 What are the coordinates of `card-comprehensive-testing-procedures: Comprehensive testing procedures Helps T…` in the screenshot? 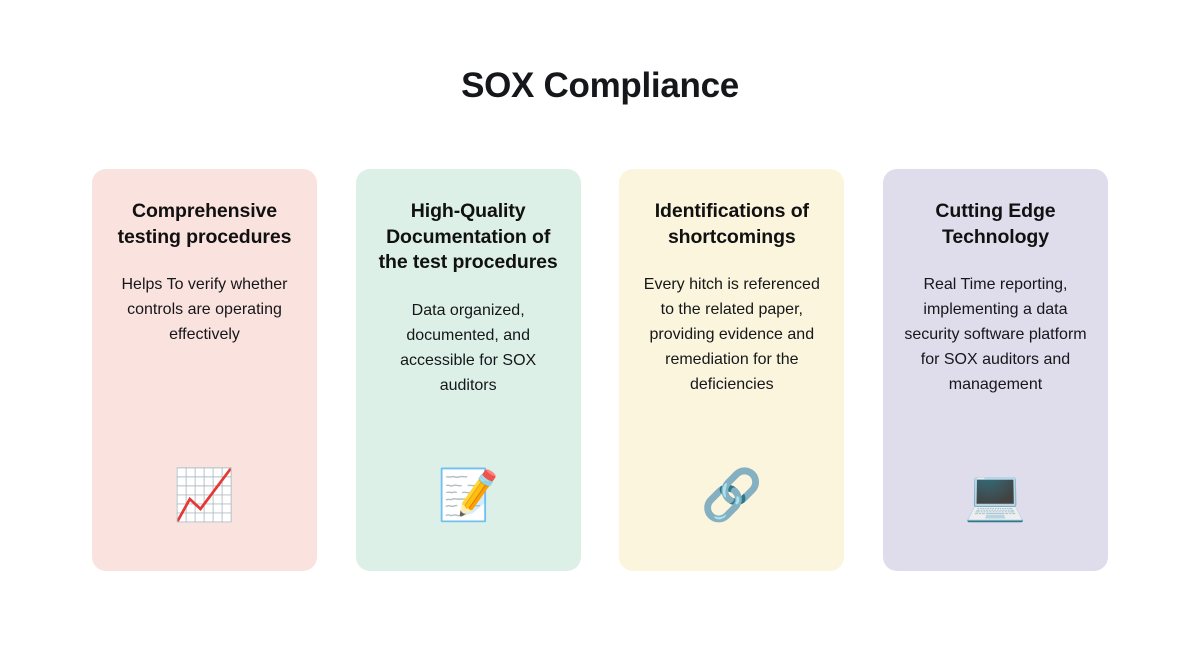 It's located at (204, 370).